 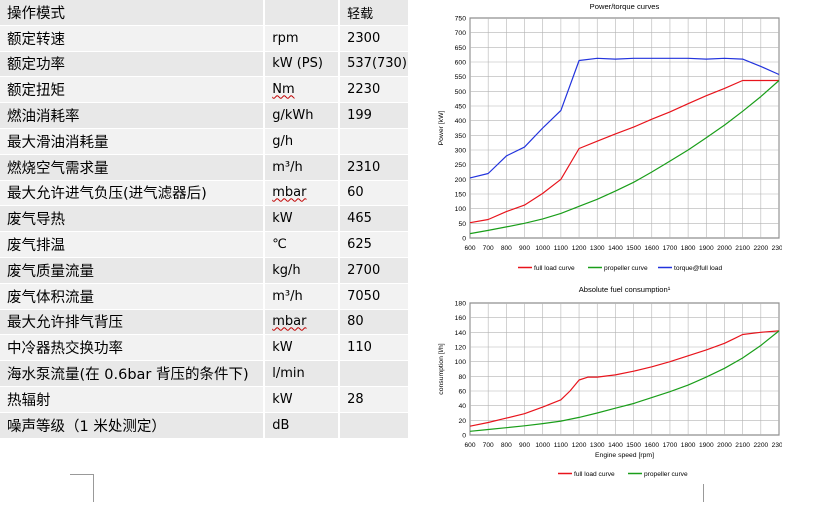 What do you see at coordinates (488, 248) in the screenshot?
I see `x-tick-label: 700` at bounding box center [488, 248].